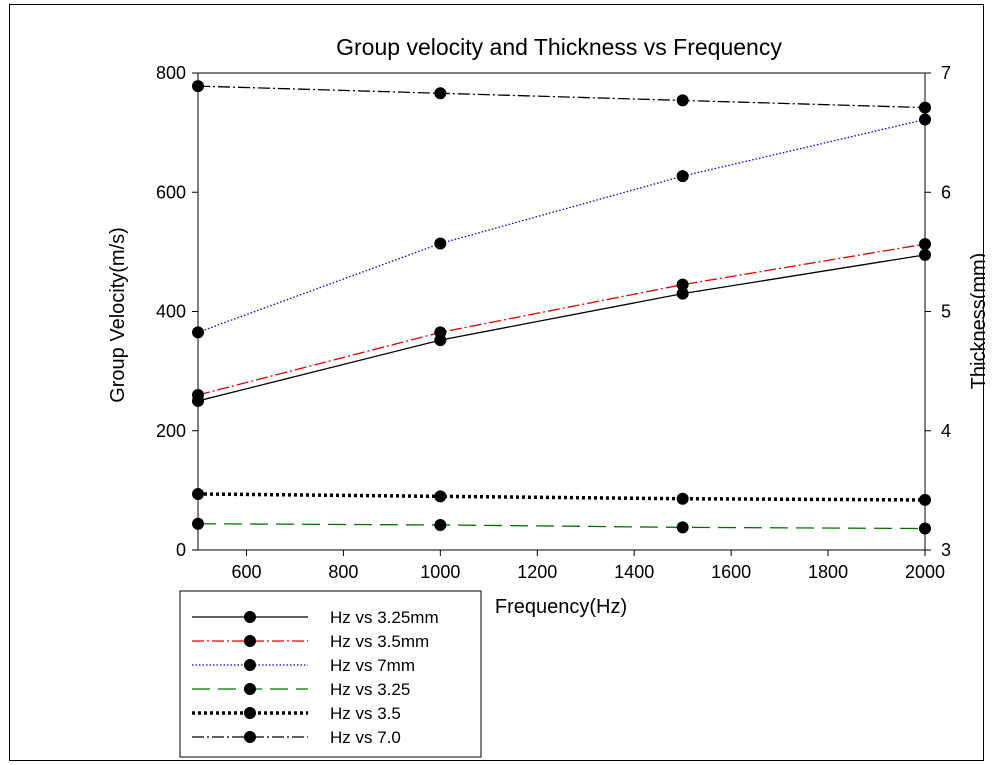 The image size is (994, 765). I want to click on y2-axis-label: Thickness(mm), so click(976, 321).